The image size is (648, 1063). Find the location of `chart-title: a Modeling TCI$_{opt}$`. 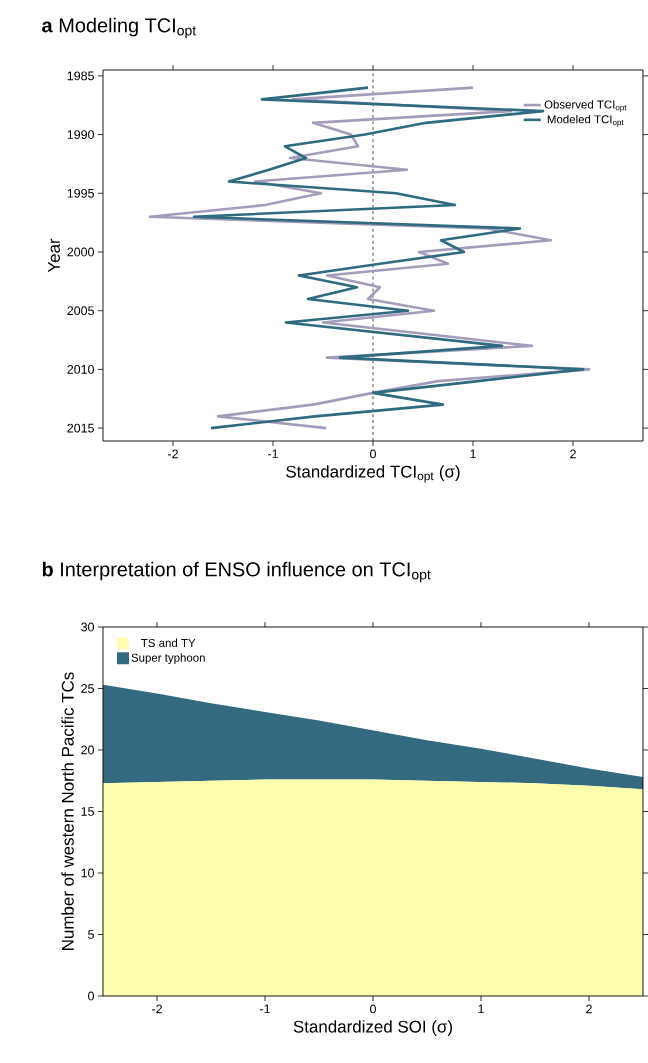

chart-title: a Modeling TCI$_{opt}$ is located at coordinates (118, 28).